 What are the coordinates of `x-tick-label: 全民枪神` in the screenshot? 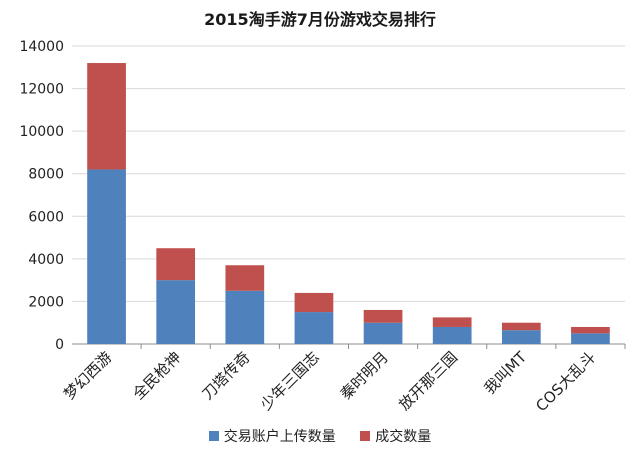 It's located at (156, 375).